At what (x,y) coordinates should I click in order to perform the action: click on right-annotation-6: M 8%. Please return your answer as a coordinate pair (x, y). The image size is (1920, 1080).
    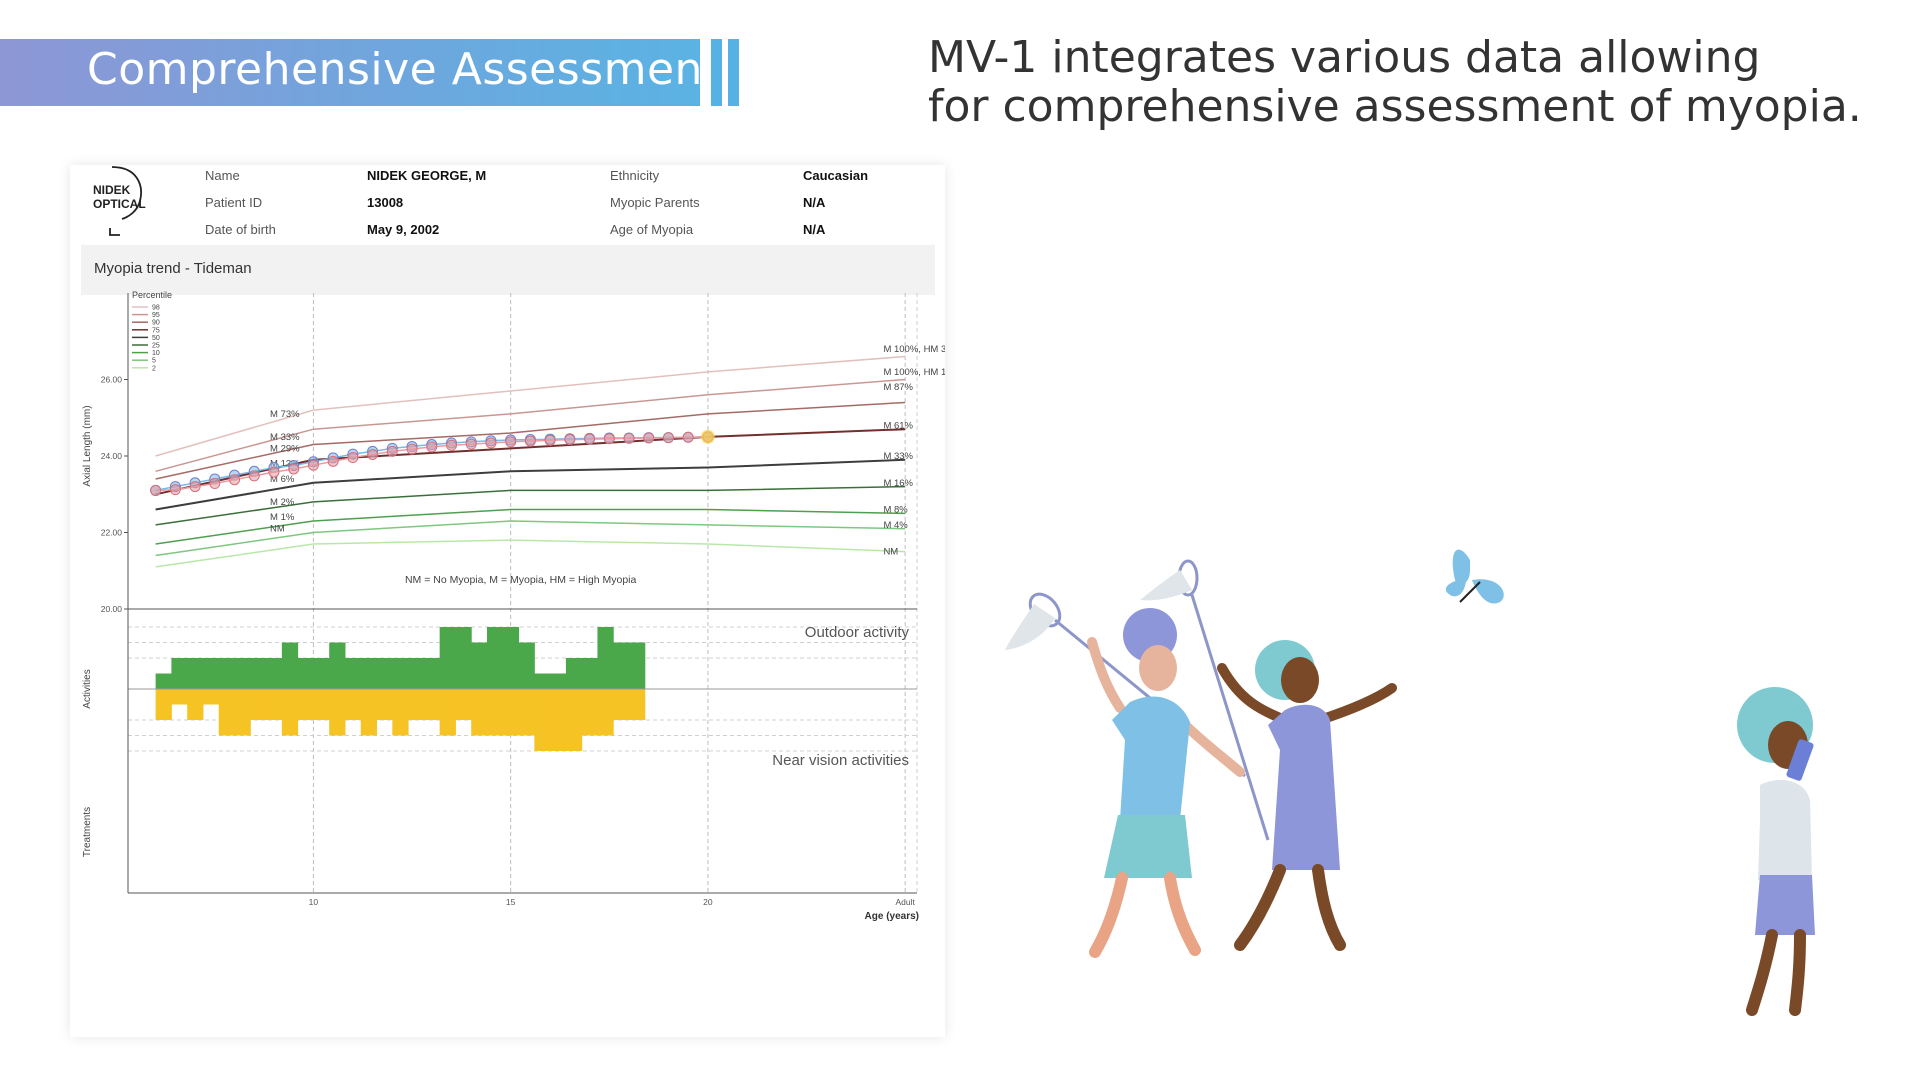
    Looking at the image, I should click on (895, 510).